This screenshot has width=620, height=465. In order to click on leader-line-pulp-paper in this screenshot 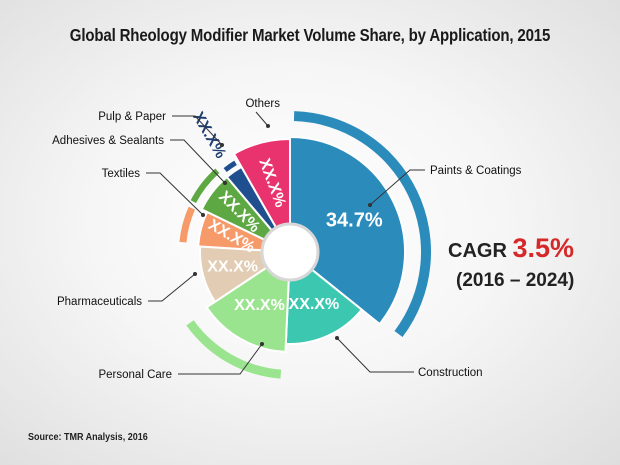, I will do `click(197, 130)`.